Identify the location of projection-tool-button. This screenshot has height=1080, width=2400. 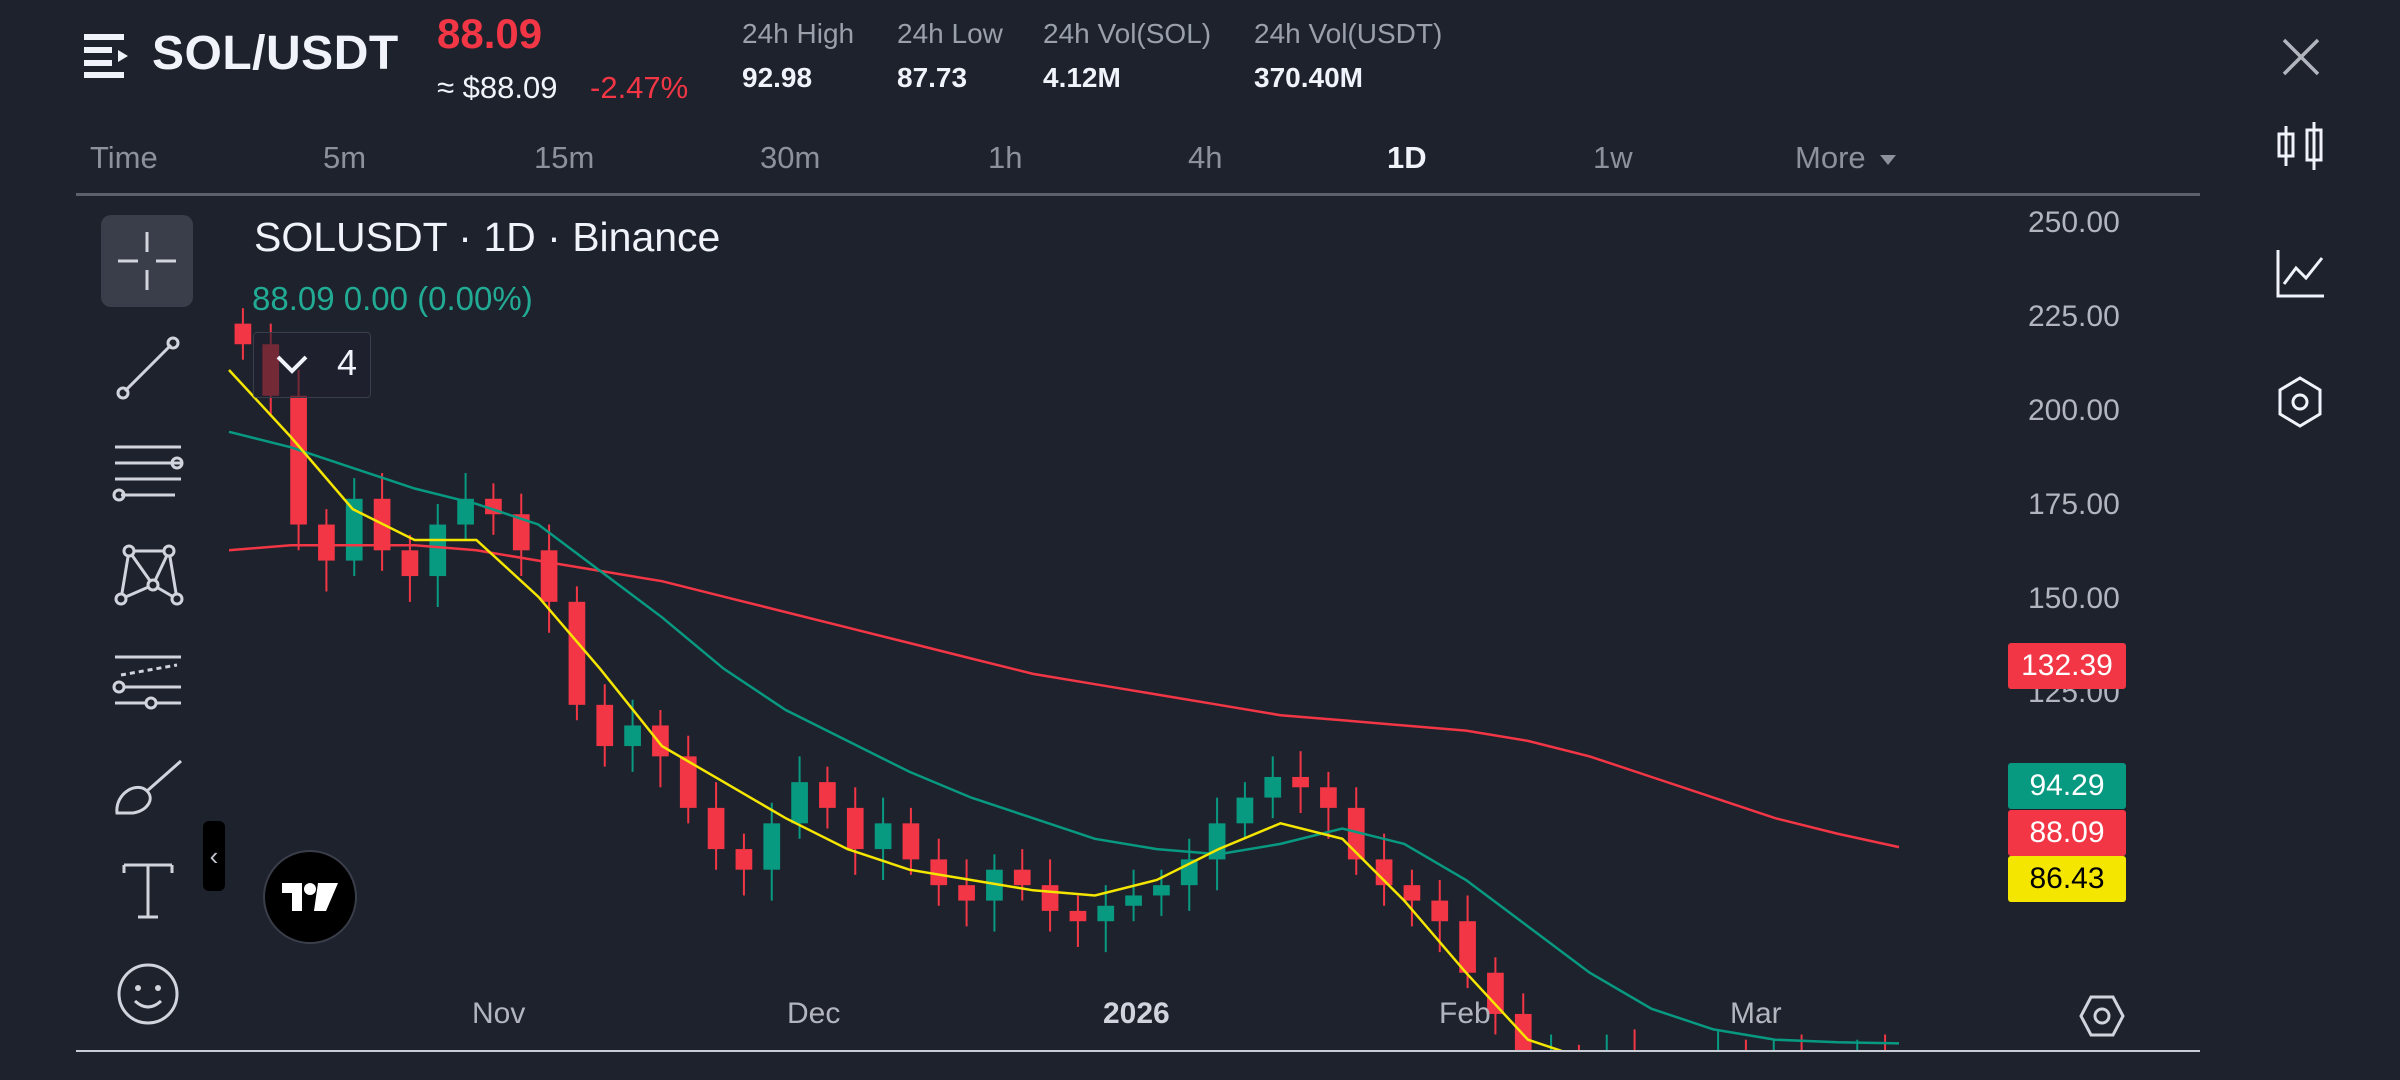
(148, 678).